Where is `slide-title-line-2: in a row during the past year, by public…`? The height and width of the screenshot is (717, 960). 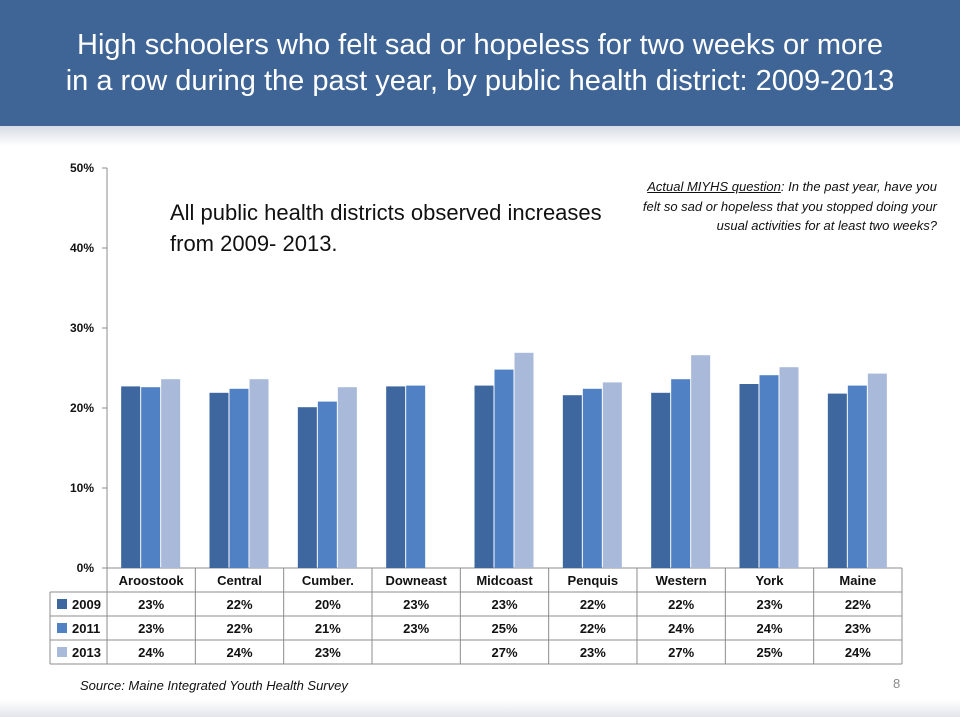 slide-title-line-2: in a row during the past year, by public… is located at coordinates (480, 81).